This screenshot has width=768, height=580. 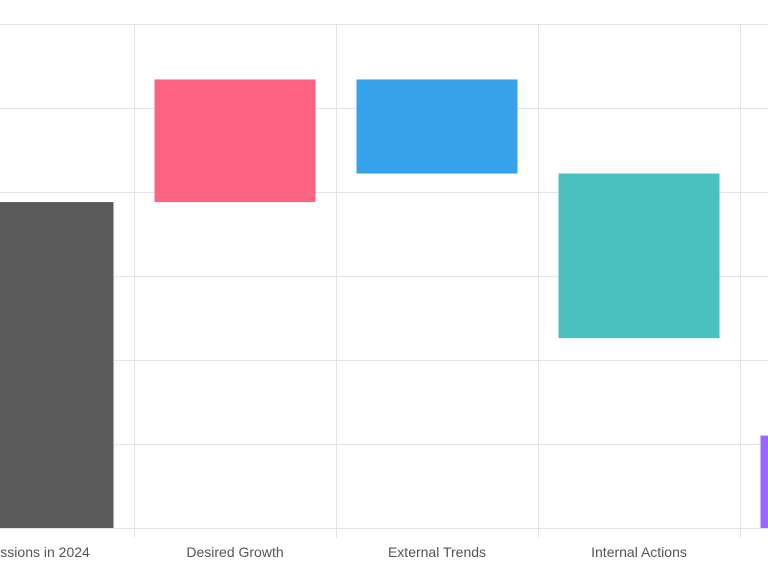 What do you see at coordinates (437, 552) in the screenshot?
I see `x-tick-label: External Trends` at bounding box center [437, 552].